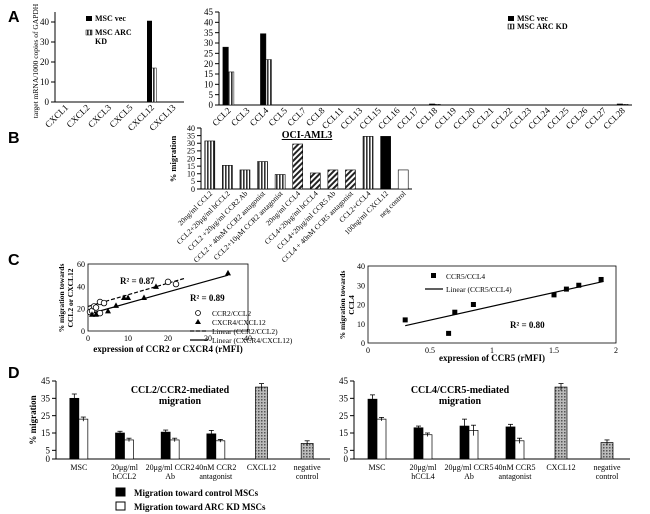 The width and height of the screenshot is (650, 514). Describe the element at coordinates (277, 116) in the screenshot. I see `x-tick-label: CCL5` at that location.